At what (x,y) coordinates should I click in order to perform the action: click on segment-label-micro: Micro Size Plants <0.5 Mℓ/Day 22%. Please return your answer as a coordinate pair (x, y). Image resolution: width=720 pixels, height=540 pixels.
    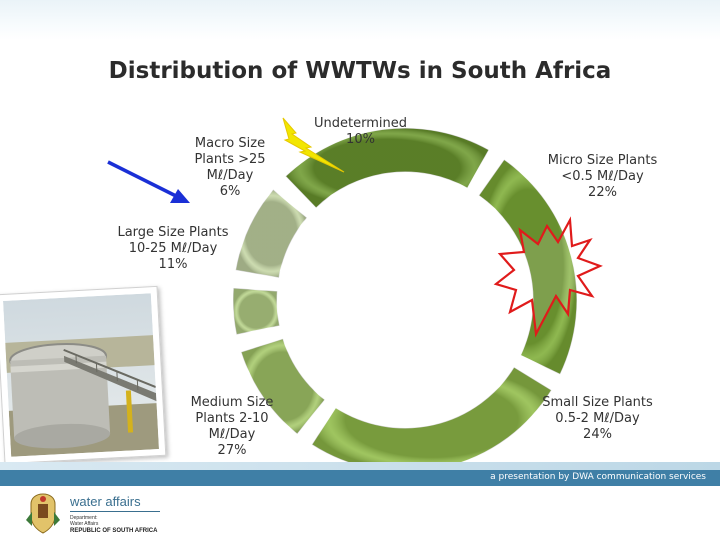
    Looking at the image, I should click on (602, 177).